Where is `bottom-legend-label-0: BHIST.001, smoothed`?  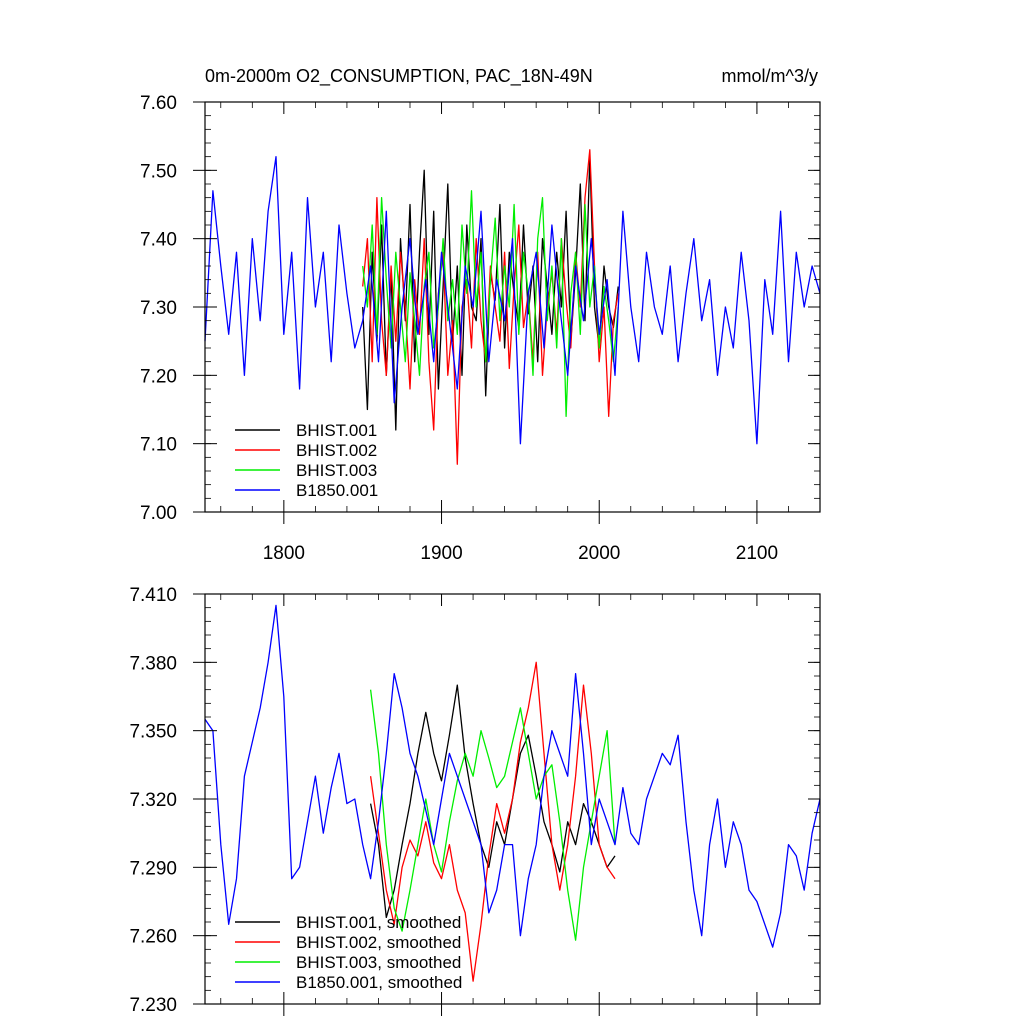 bottom-legend-label-0: BHIST.001, smoothed is located at coordinates (378, 922).